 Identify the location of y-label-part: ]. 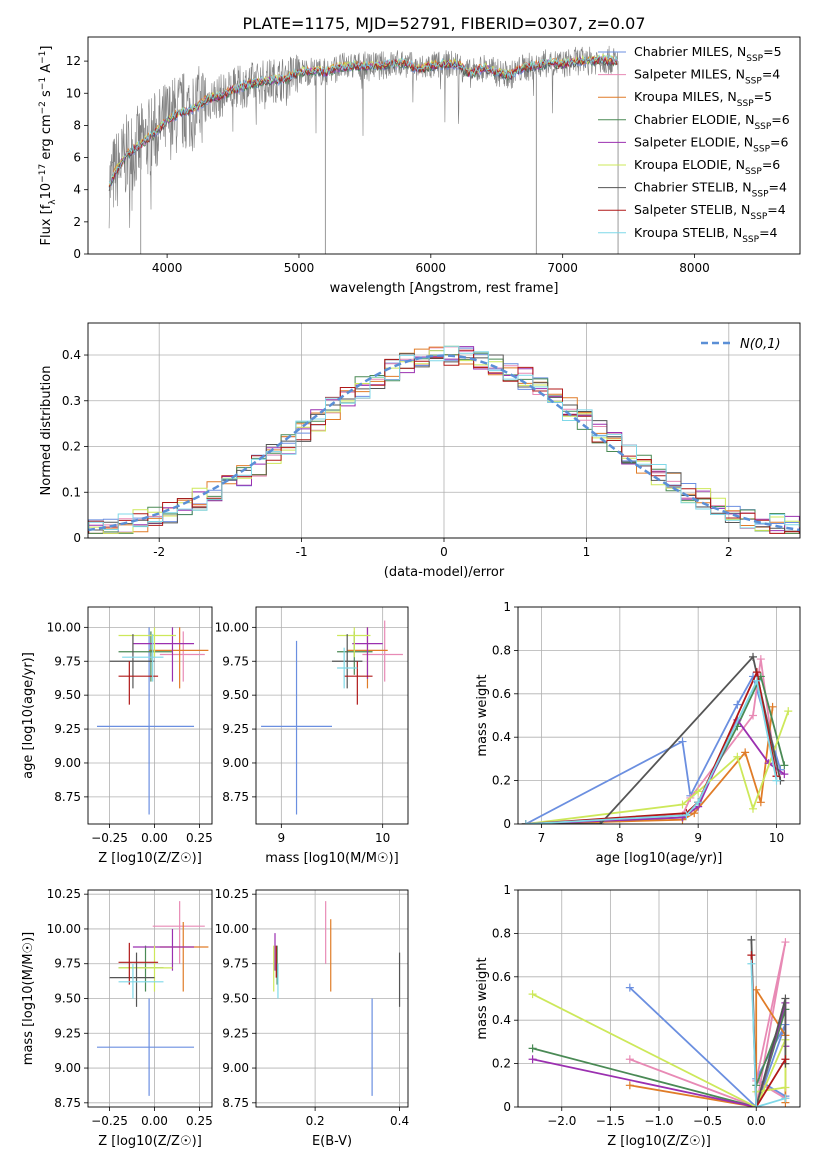
(46, 48).